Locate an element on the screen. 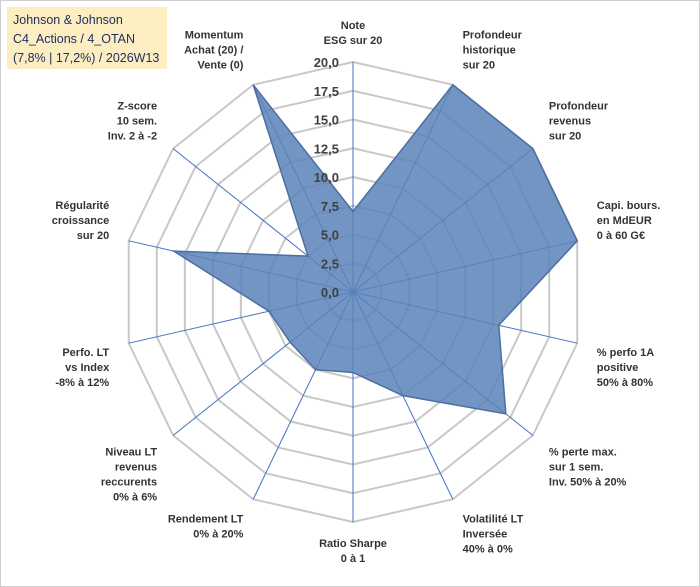 The width and height of the screenshot is (700, 587). axis-label-line: Inv. 50% à 20% is located at coordinates (588, 483).